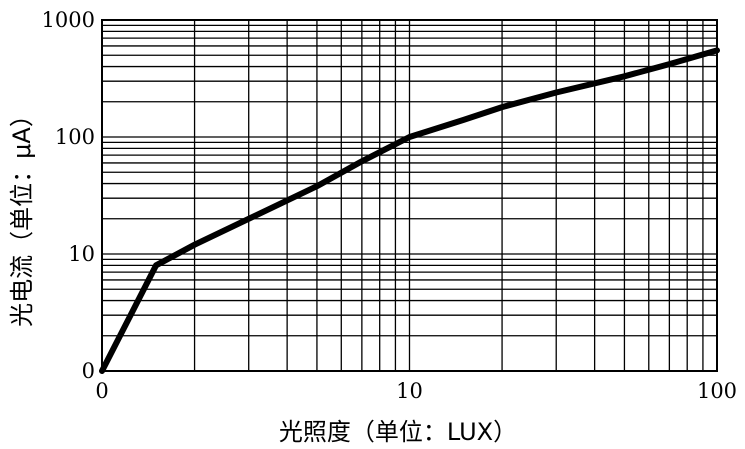 This screenshot has height=449, width=745. I want to click on y-axis-title: 光电流（单位：μA）, so click(22, 215).